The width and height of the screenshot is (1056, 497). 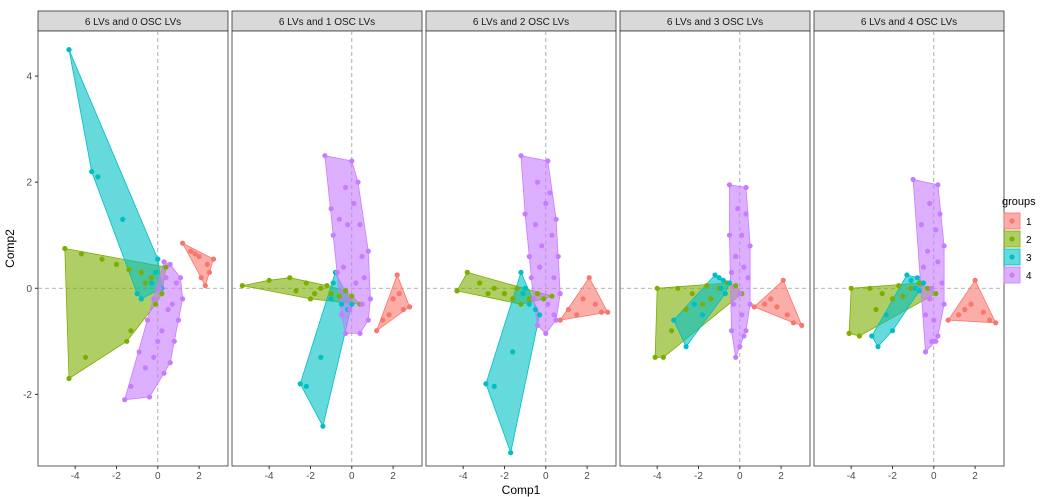 I want to click on legend-title: groups, so click(x=1019, y=202).